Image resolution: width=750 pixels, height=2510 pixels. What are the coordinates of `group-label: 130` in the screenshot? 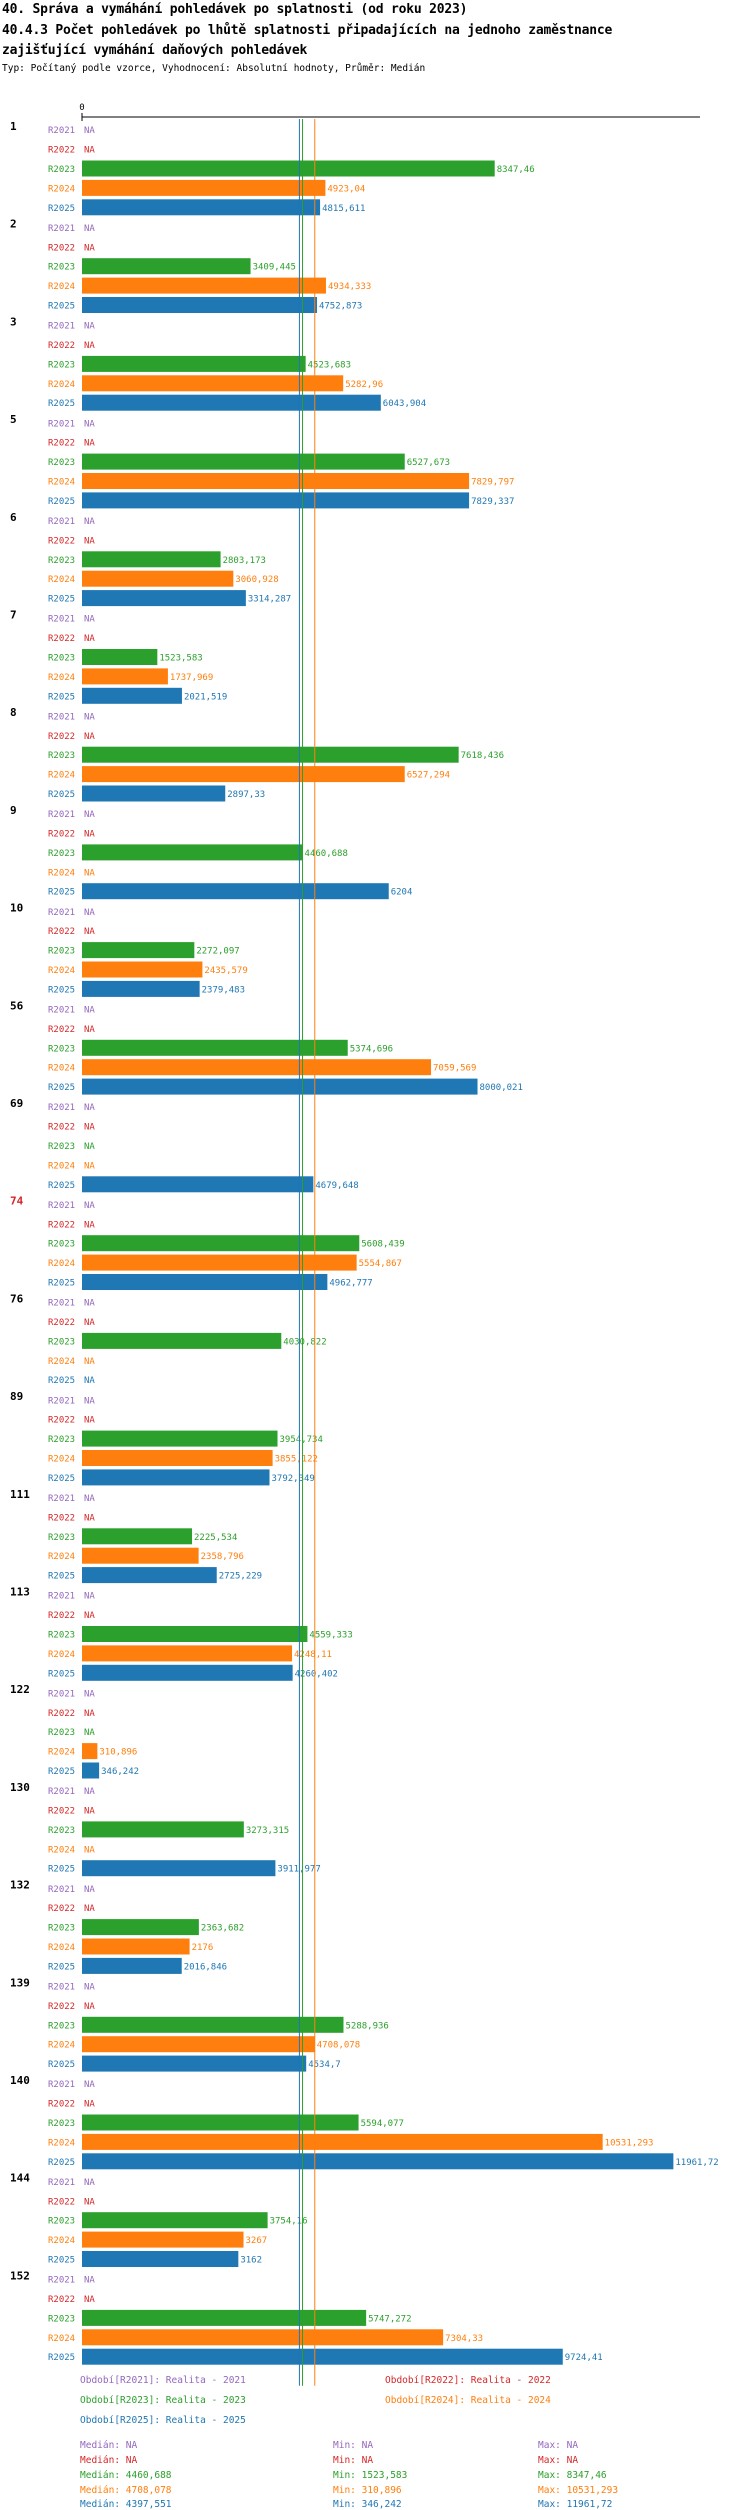 It's located at (20, 1787).